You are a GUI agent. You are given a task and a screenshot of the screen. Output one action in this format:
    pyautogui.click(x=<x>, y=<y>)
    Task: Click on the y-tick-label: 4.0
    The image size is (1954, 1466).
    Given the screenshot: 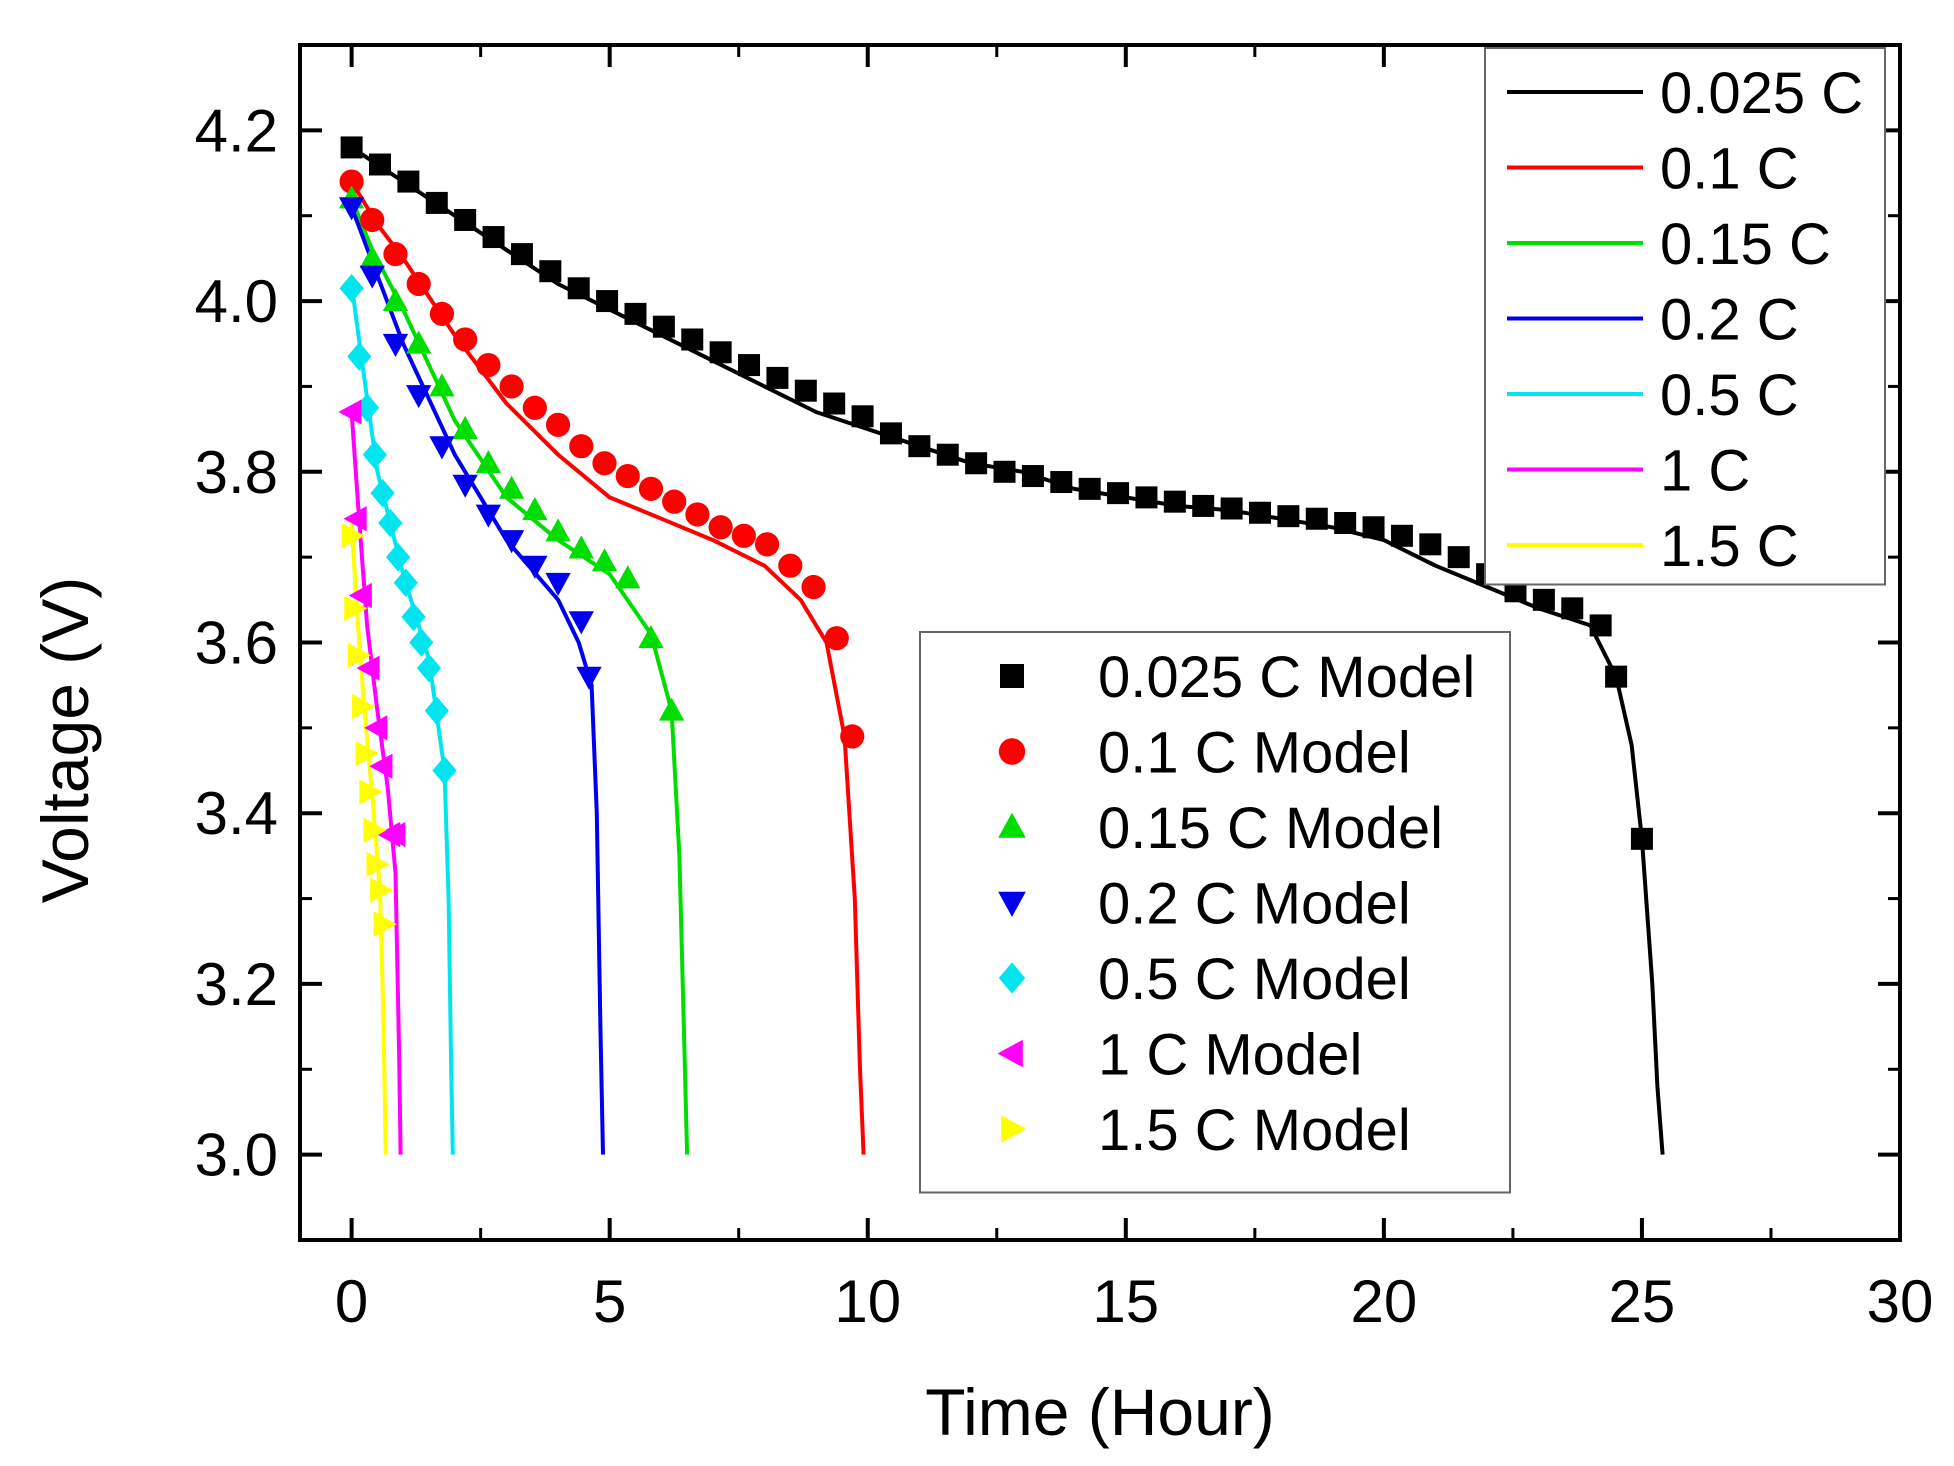 What is the action you would take?
    pyautogui.click(x=236, y=301)
    